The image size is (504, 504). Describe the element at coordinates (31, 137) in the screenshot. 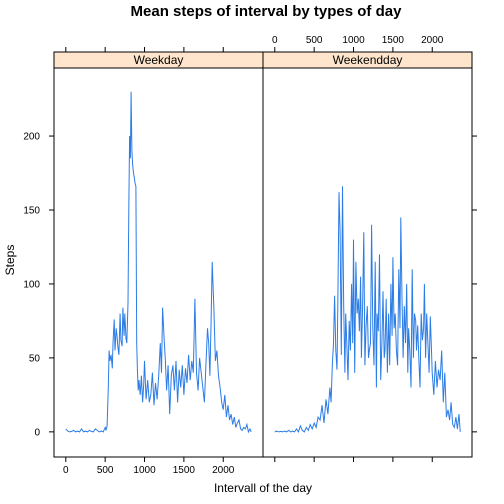

I see `y-tick-label: 200` at that location.